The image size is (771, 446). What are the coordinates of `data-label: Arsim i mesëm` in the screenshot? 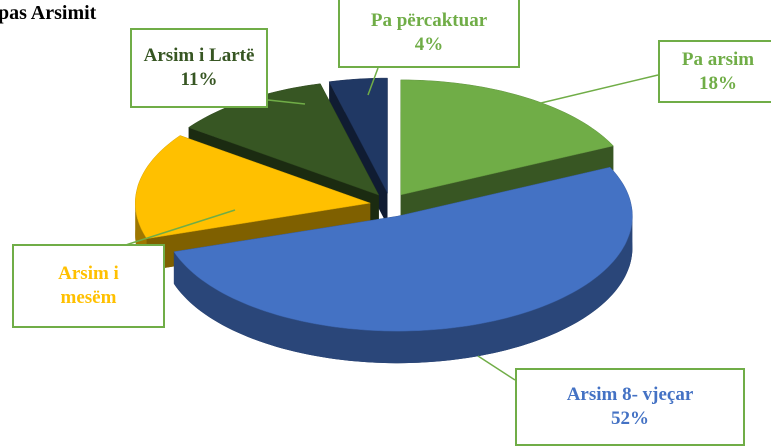 It's located at (88, 286).